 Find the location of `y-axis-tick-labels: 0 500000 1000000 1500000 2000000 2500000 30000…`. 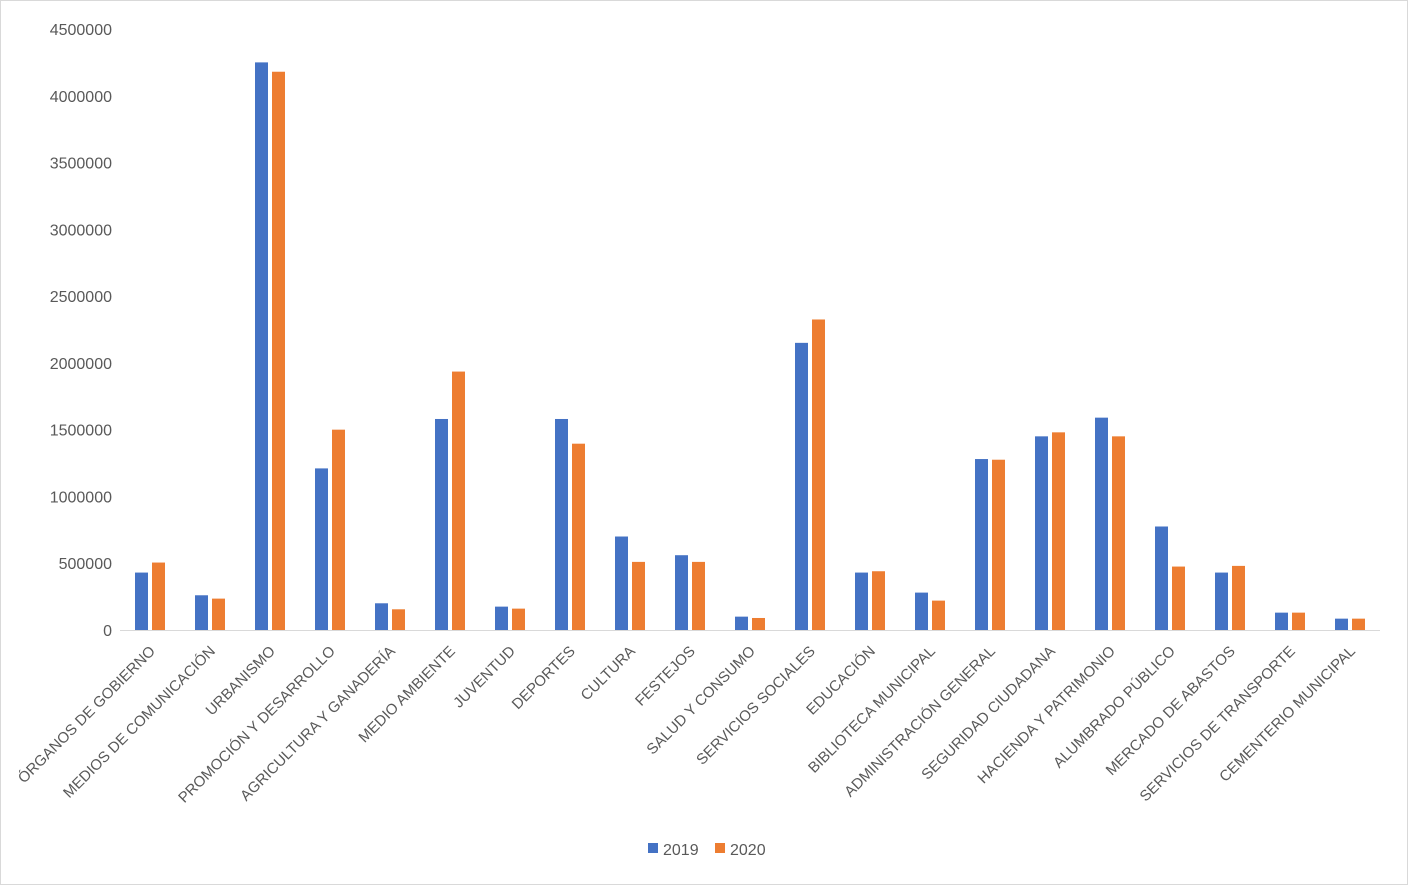

y-axis-tick-labels: 0 500000 1000000 1500000 2000000 2500000 30000… is located at coordinates (81, 331).